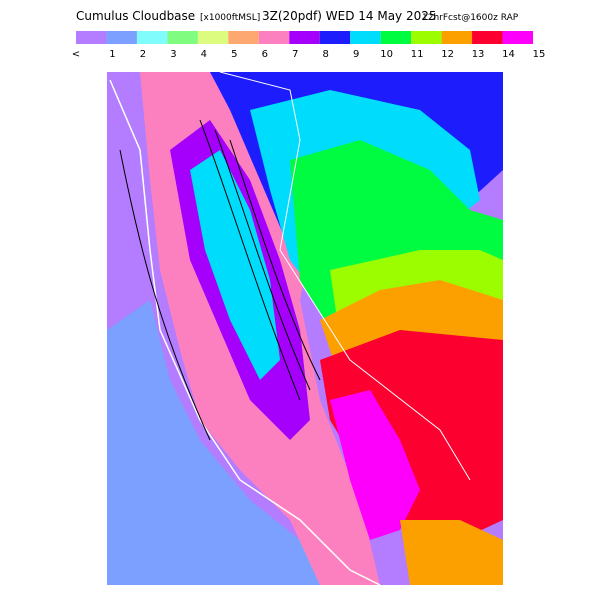 This screenshot has width=611, height=615. Describe the element at coordinates (112, 54) in the screenshot. I see `legend-label: 1` at that location.